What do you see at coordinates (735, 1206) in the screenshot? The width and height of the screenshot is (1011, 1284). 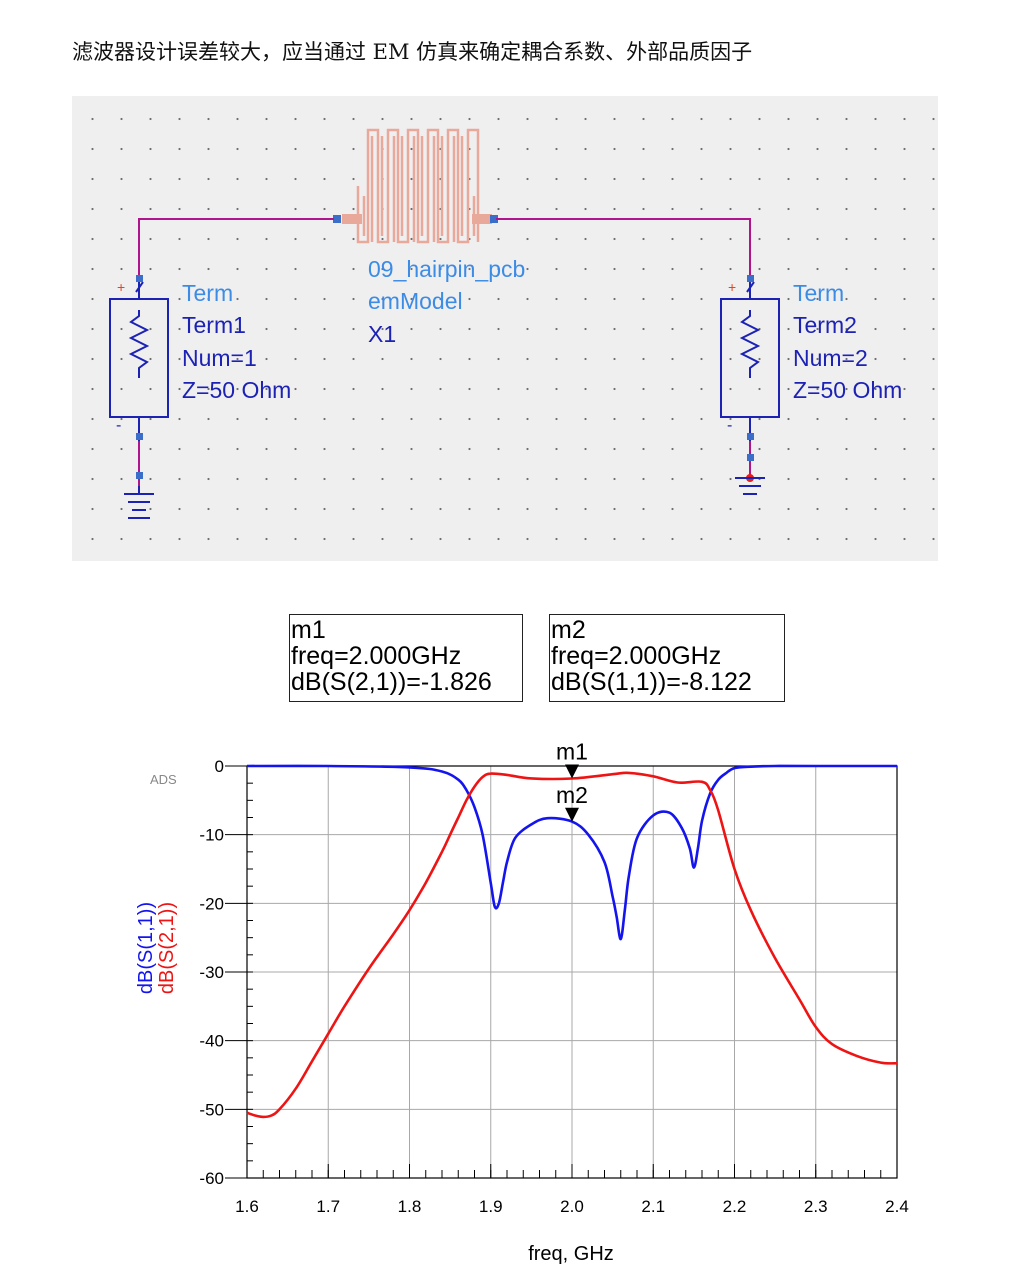 I see `x-tick-label: 2.2` at bounding box center [735, 1206].